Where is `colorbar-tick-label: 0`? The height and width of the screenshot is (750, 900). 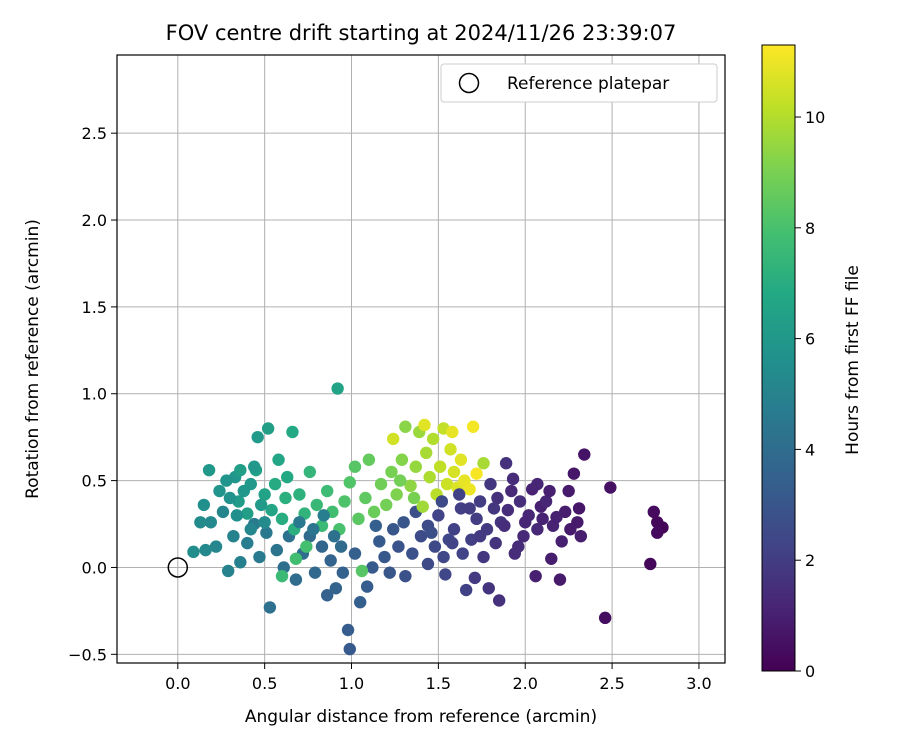
colorbar-tick-label: 0 is located at coordinates (810, 671).